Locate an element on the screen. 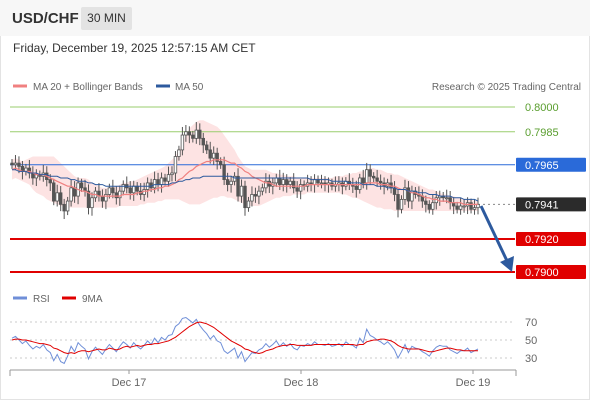  header-bar: USD/CHF 30 MIN is located at coordinates (295, 18).